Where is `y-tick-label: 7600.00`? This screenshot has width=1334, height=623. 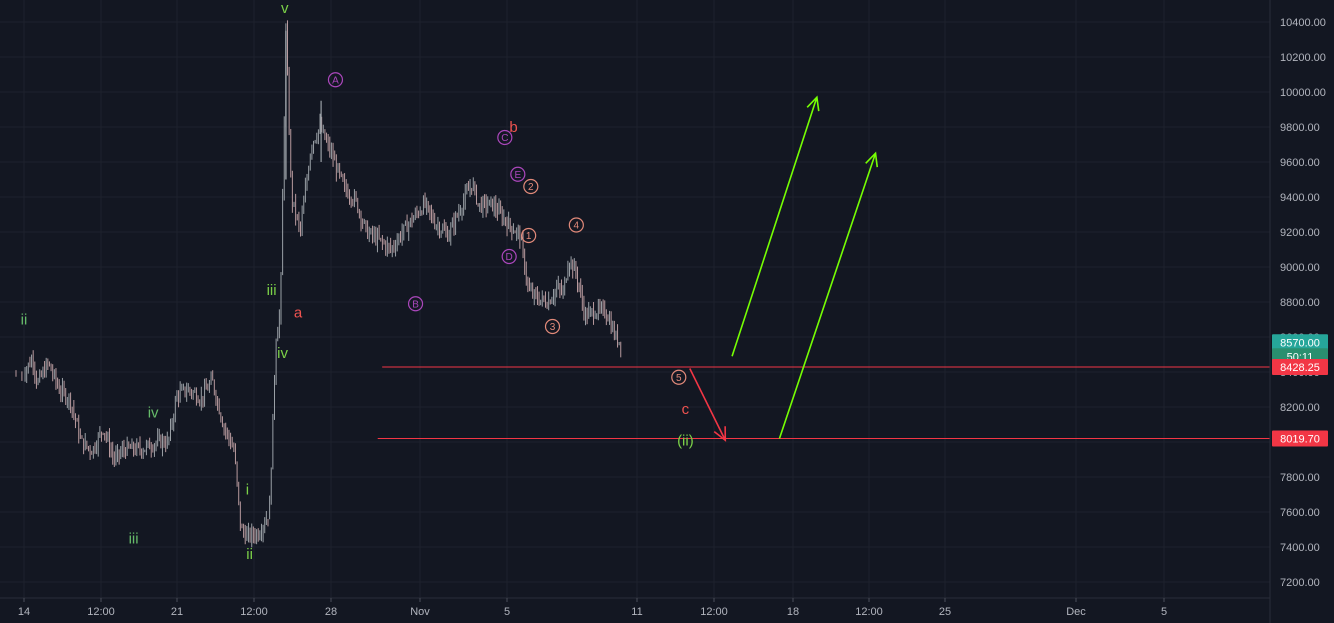 y-tick-label: 7600.00 is located at coordinates (1300, 513).